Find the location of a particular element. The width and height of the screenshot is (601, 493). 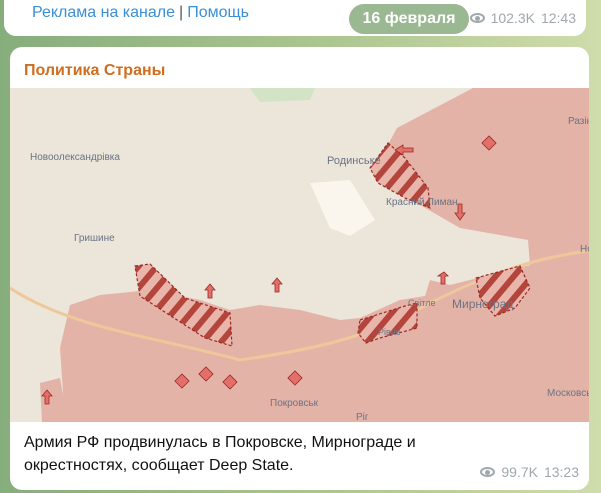

hatched-zone-pokrovsk is located at coordinates (183, 305).